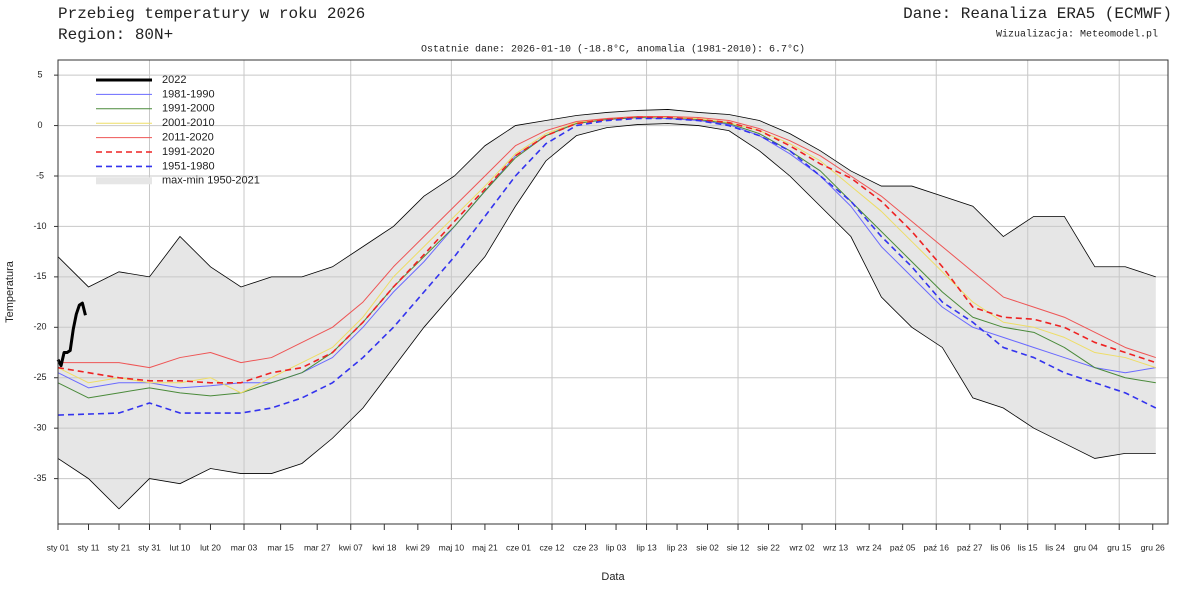  Describe the element at coordinates (174, 80) in the screenshot. I see `legend-label: 2022` at that location.